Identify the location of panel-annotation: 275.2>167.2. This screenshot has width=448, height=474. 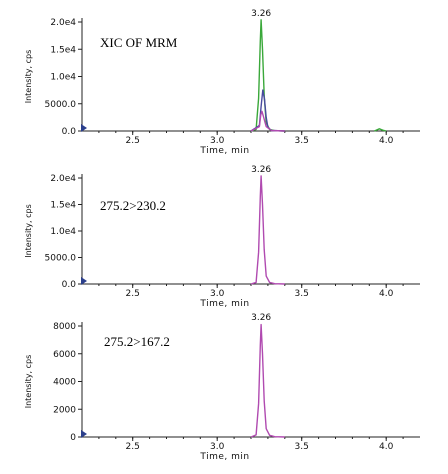
(137, 341).